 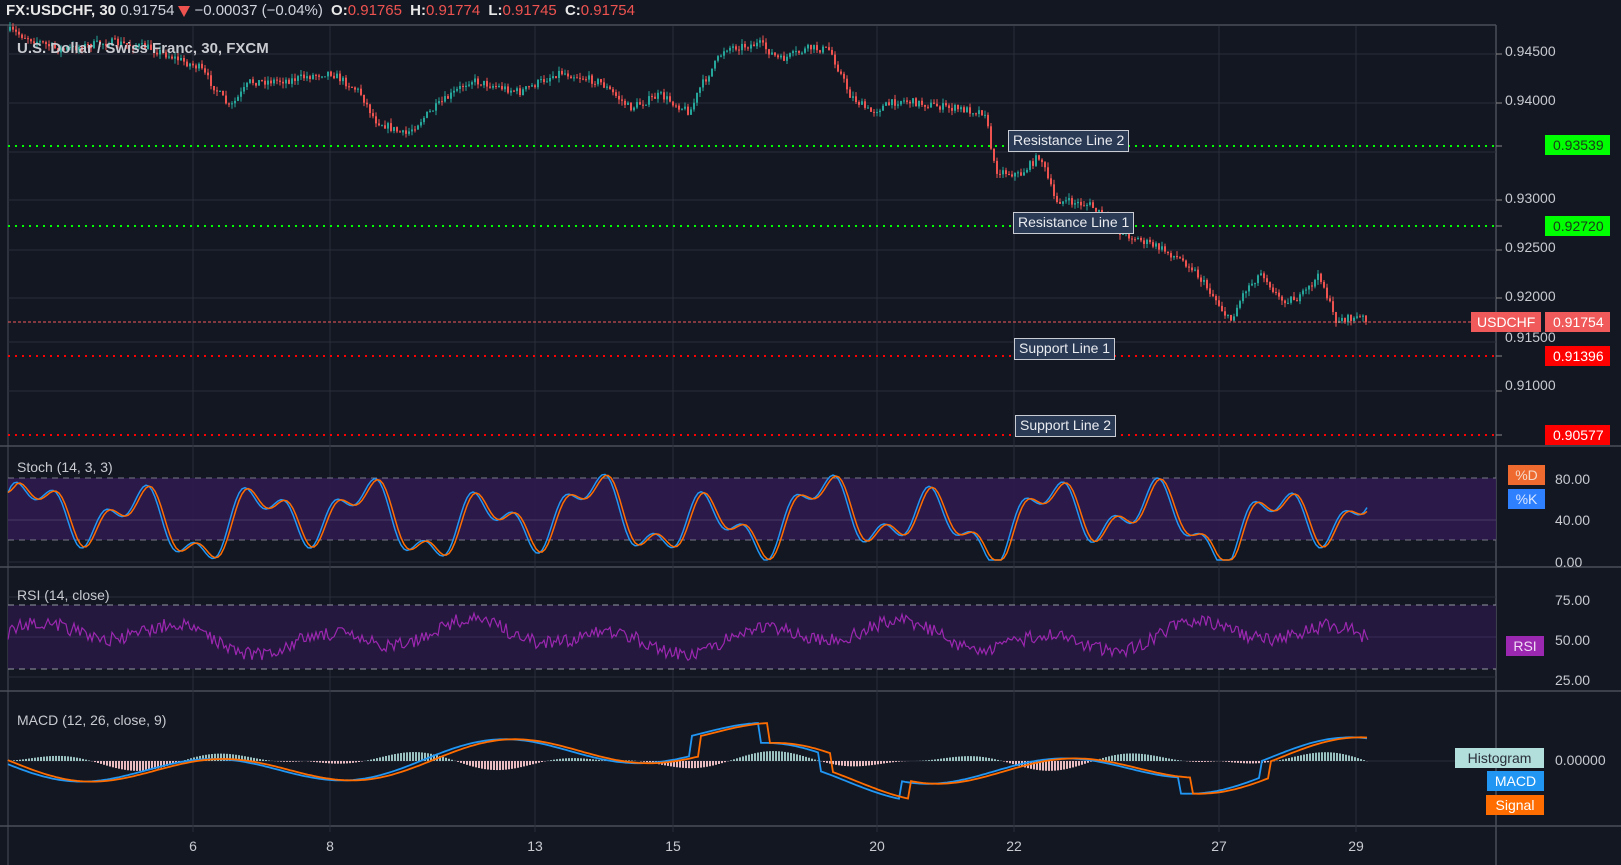 What do you see at coordinates (495, 10) in the screenshot?
I see `low-label: L:` at bounding box center [495, 10].